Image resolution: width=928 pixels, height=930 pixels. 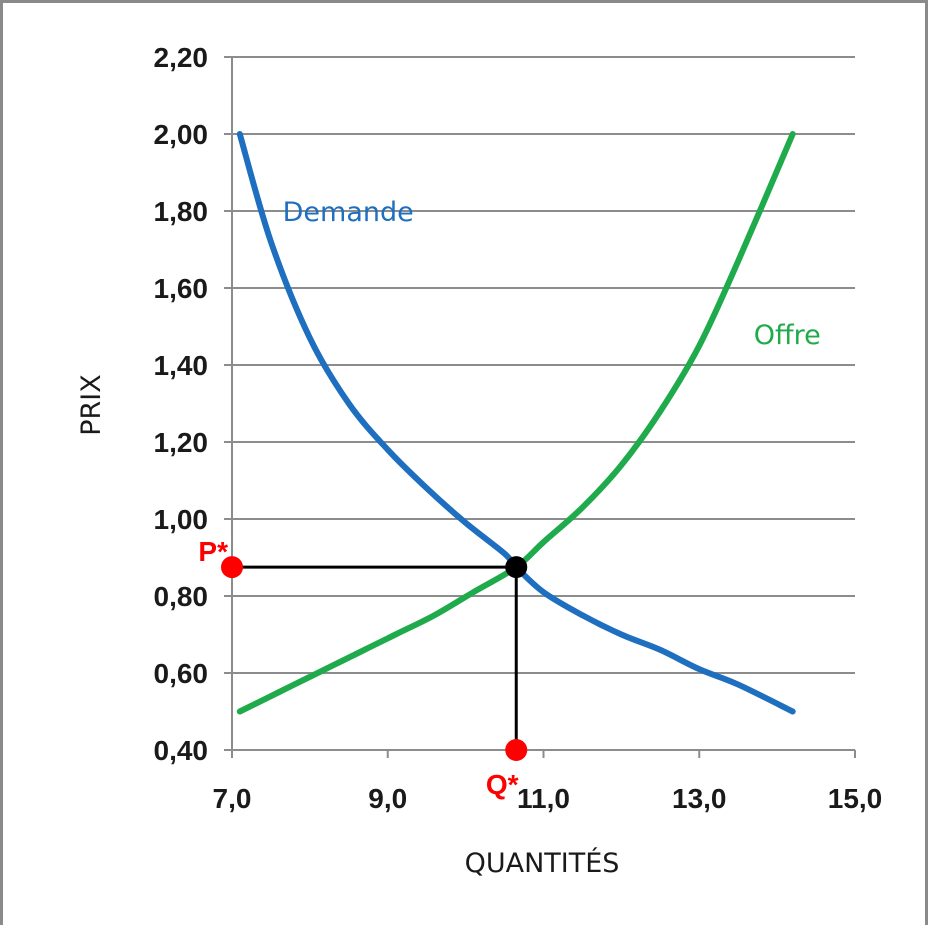 I want to click on y-tick-label: 1,60, so click(x=181, y=288).